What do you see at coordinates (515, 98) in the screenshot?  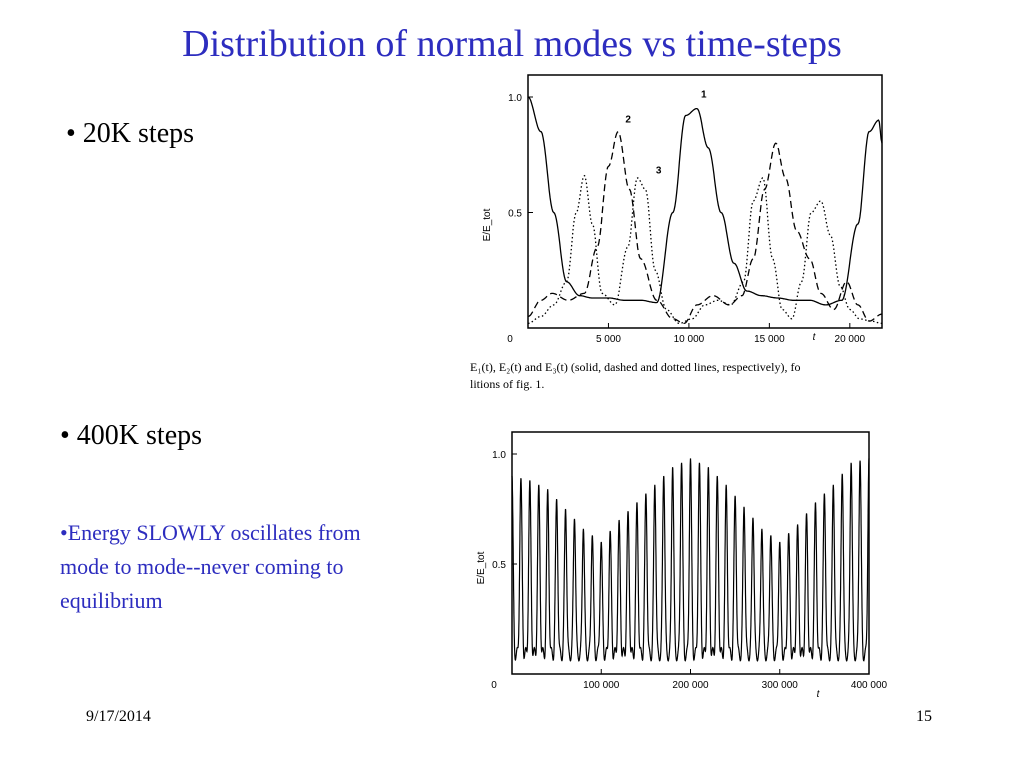 I see `chart1-y-tick-label: 1.0` at bounding box center [515, 98].